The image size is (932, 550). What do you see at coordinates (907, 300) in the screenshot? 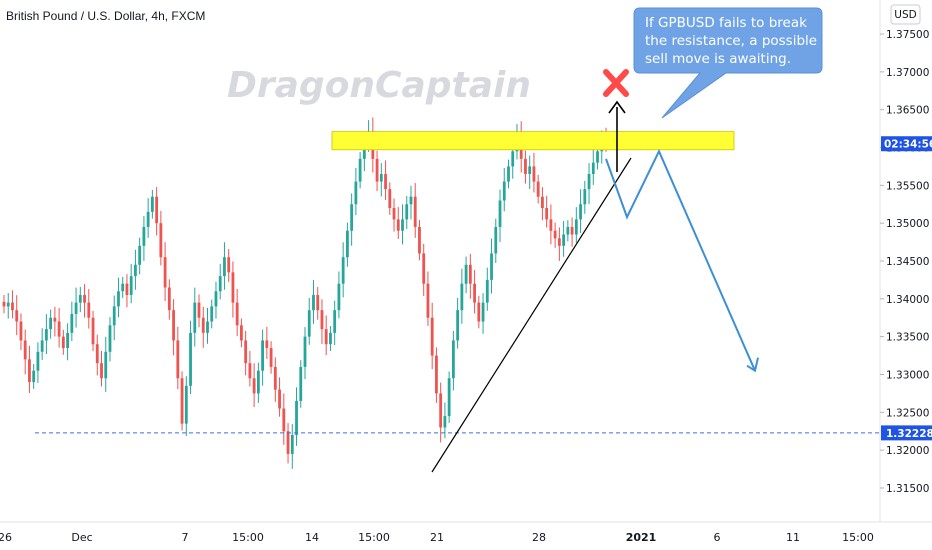
I see `price-tick-label: 1.34000` at bounding box center [907, 300].